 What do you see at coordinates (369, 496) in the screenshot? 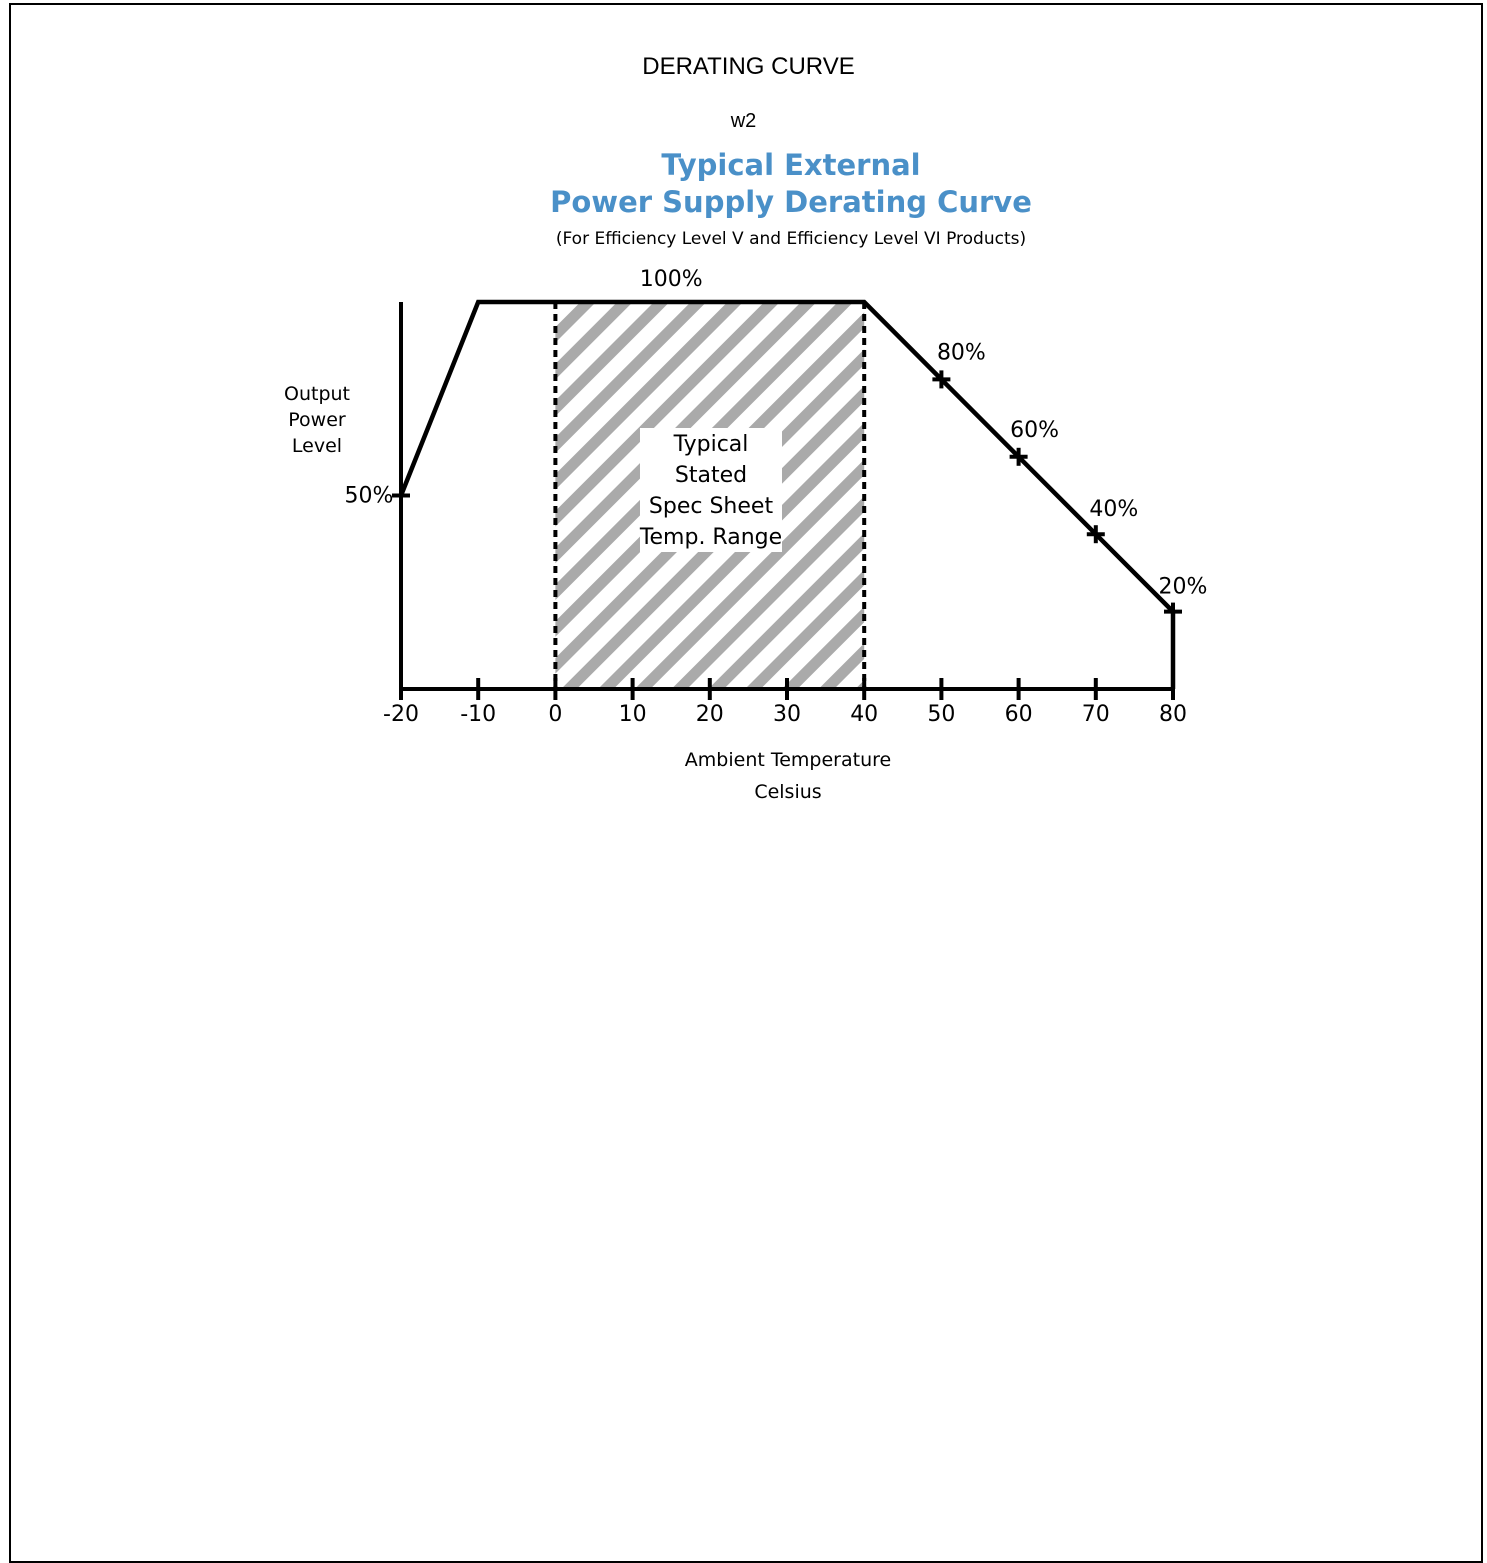
I see `point-label: 50%` at bounding box center [369, 496].